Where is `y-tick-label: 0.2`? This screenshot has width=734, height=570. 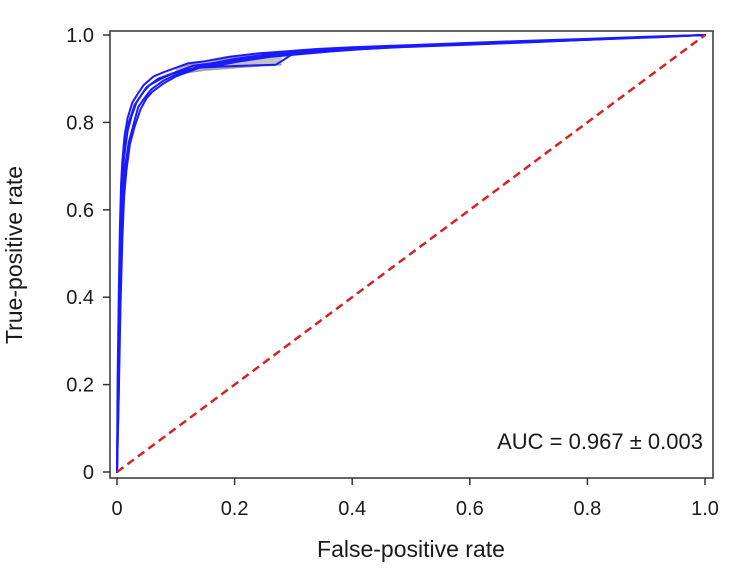 y-tick-label: 0.2 is located at coordinates (80, 386).